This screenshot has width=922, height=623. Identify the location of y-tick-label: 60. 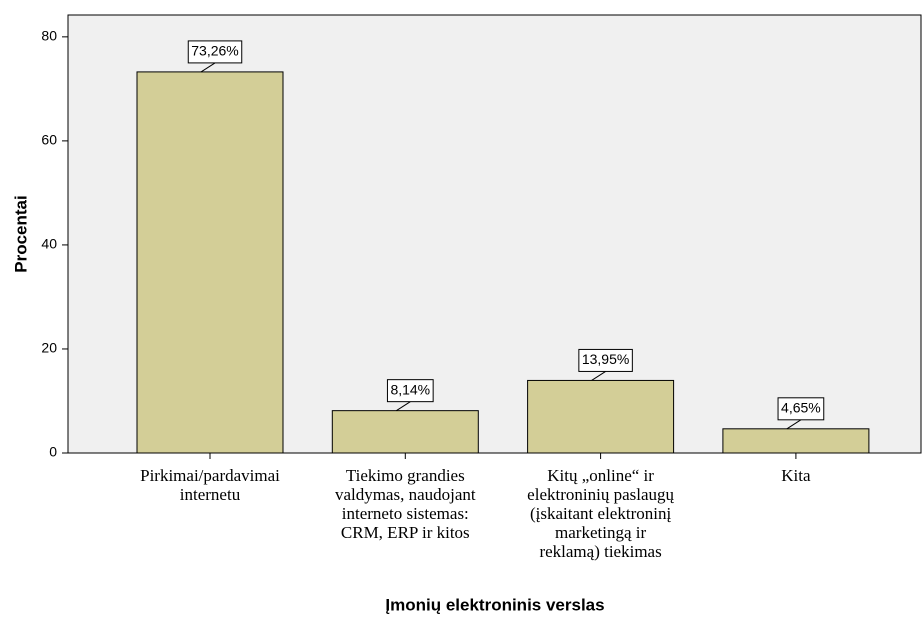
(49, 140).